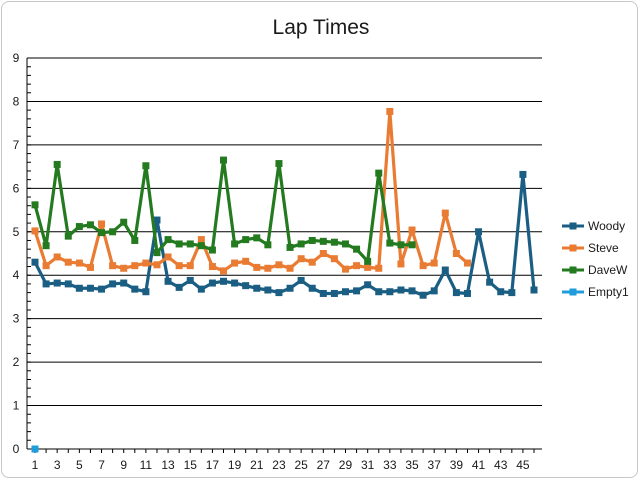 The image size is (641, 481). Describe the element at coordinates (16, 232) in the screenshot. I see `y-tick-label: 5` at that location.